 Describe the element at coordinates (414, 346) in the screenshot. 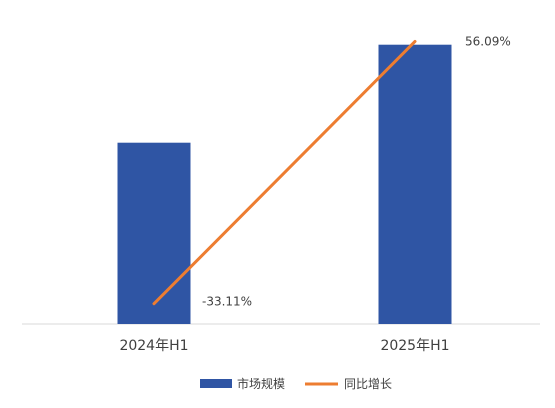

I see `category-label-2: 2025年H1` at that location.